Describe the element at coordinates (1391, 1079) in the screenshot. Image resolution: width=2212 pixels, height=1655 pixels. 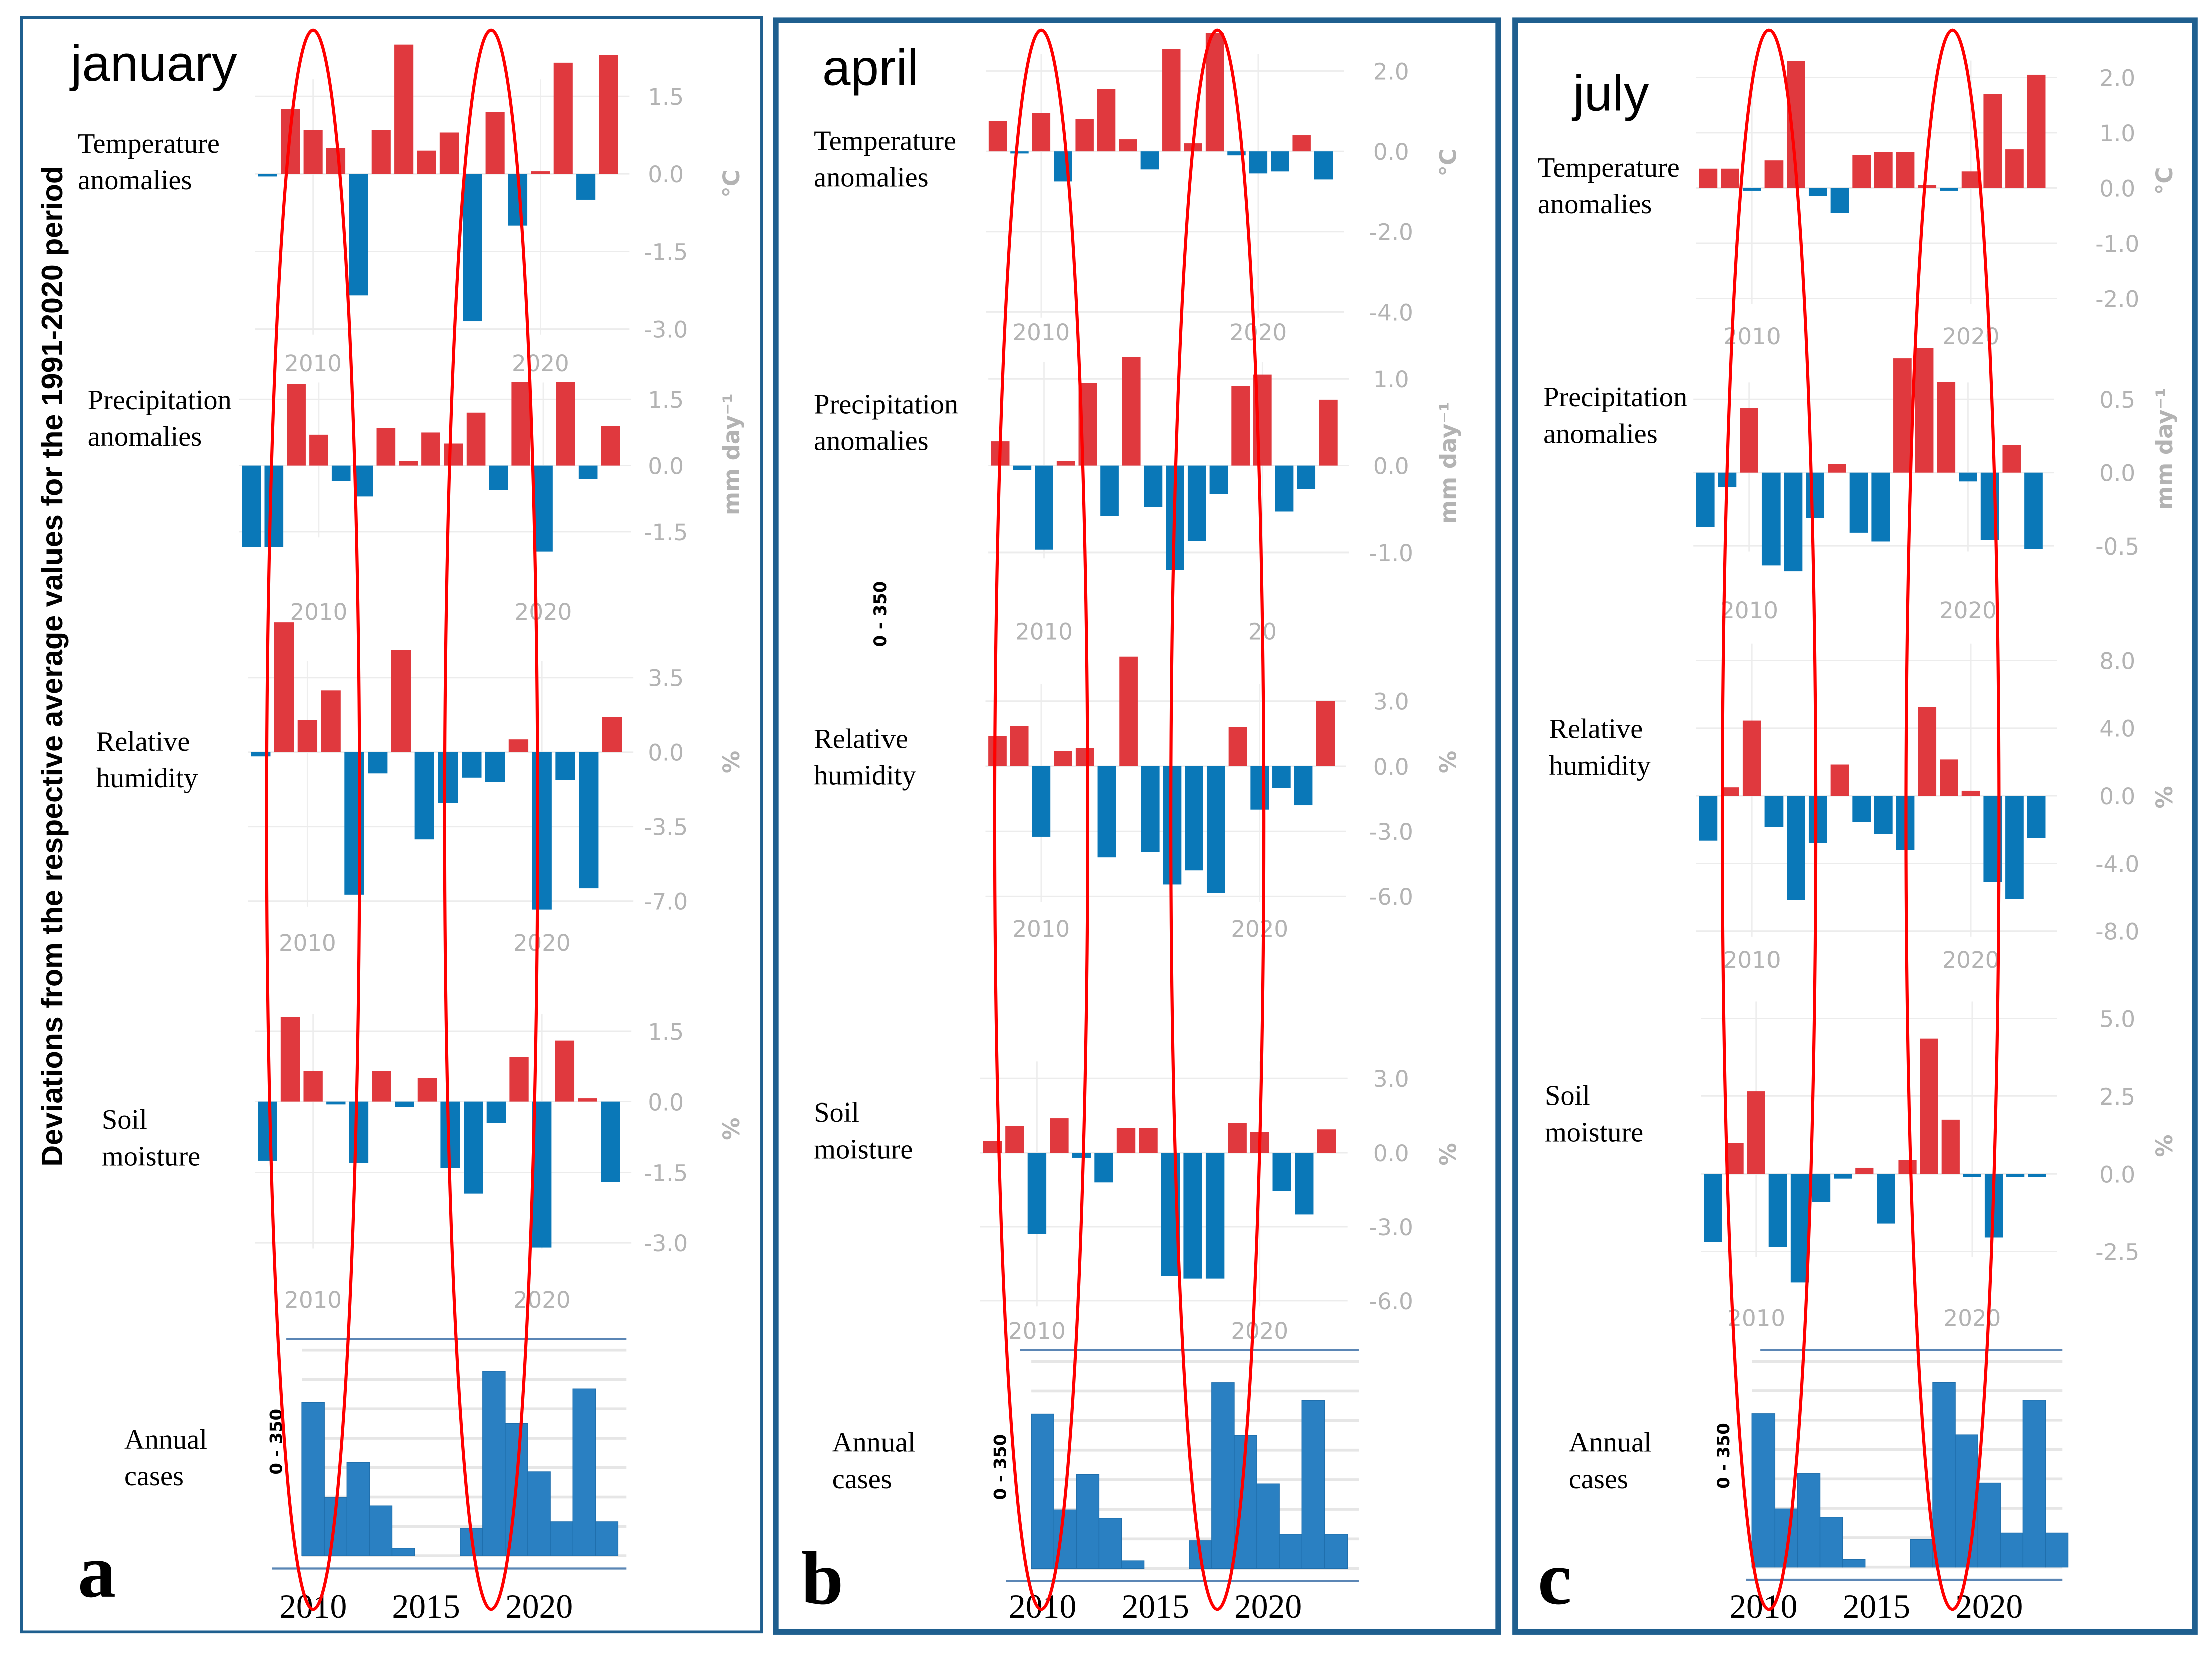
I see `y-tick-label: 3.0` at that location.